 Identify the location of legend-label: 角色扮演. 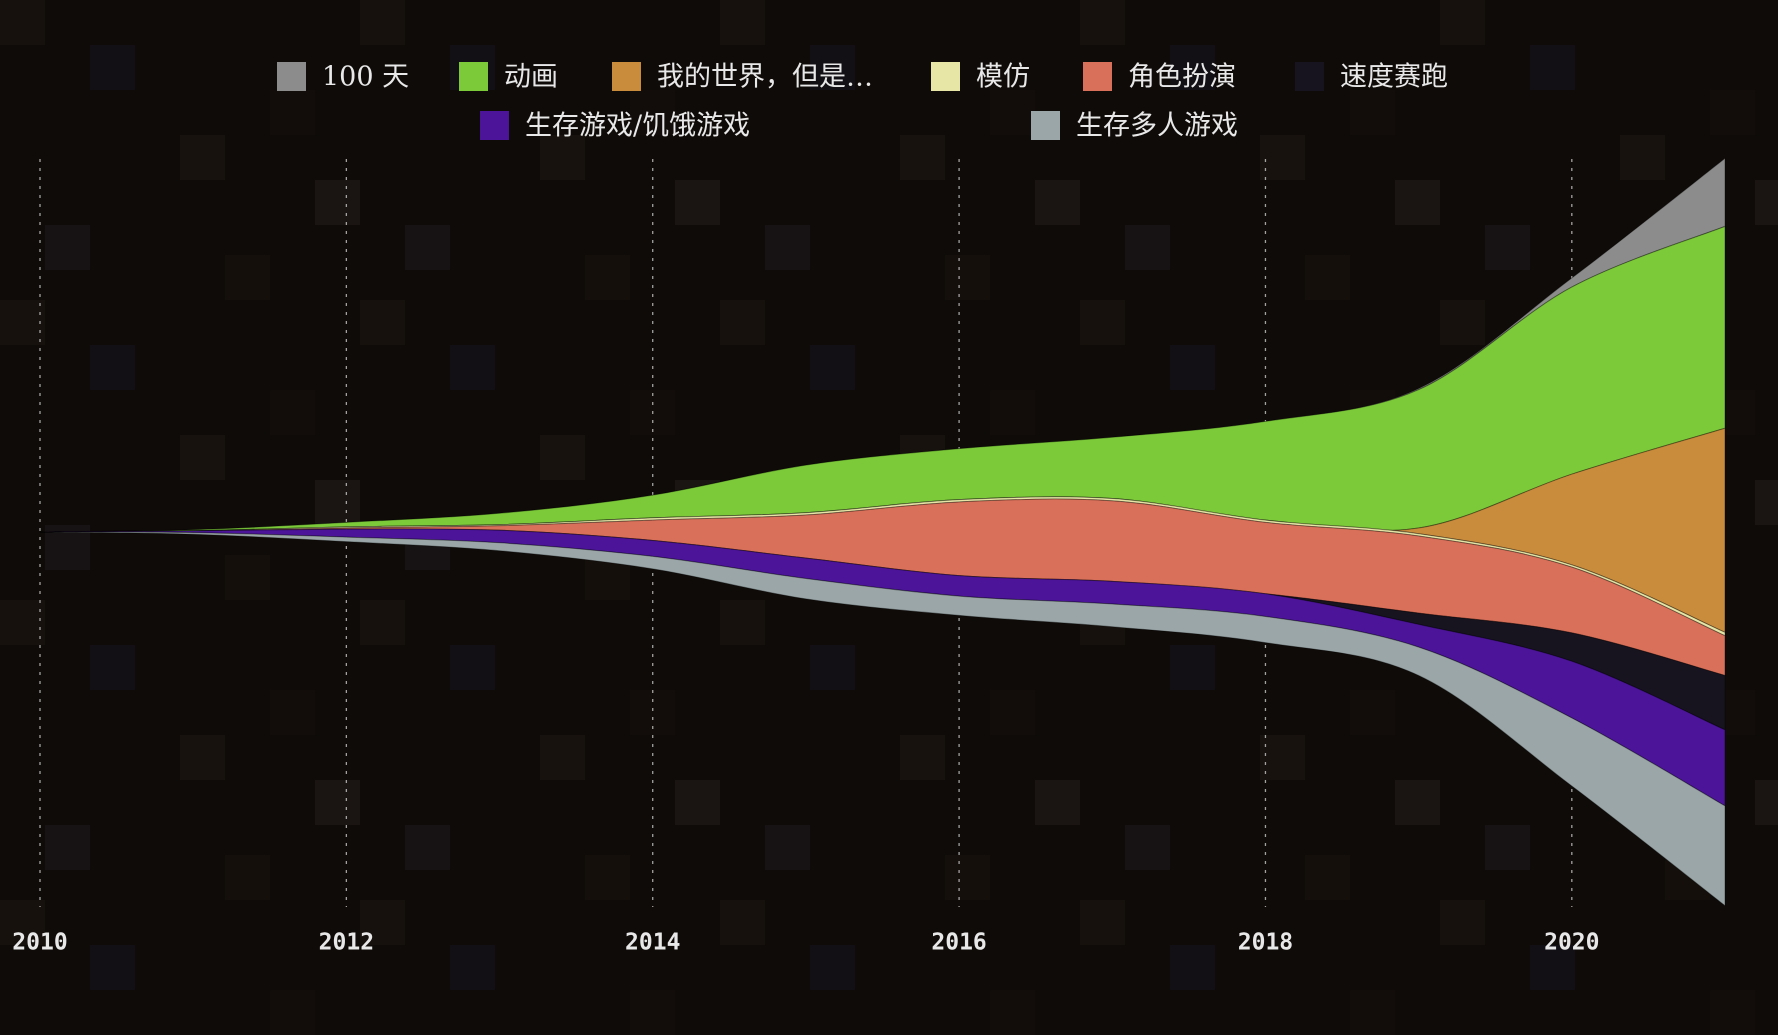
(1182, 77).